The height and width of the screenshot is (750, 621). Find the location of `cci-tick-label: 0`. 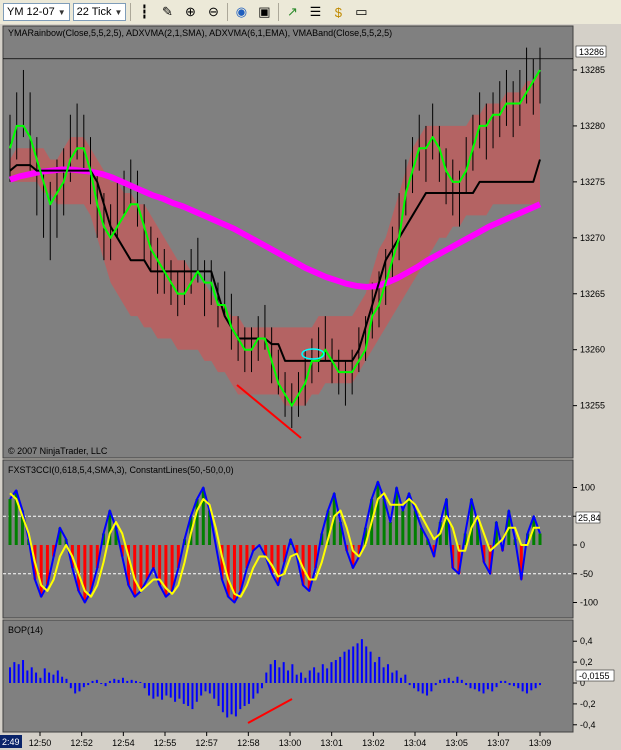

cci-tick-label: 0 is located at coordinates (582, 545).